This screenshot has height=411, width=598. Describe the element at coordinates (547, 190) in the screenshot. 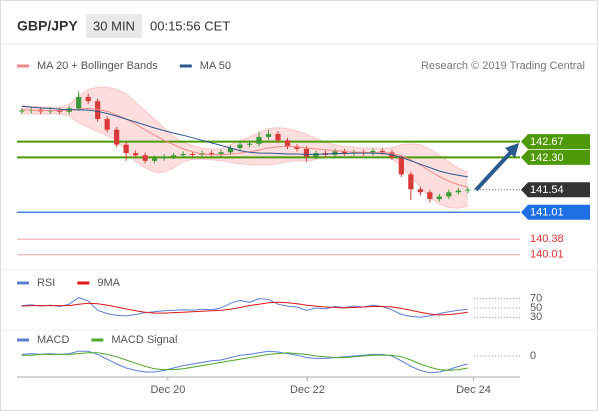

I see `level-label: 141.54` at that location.